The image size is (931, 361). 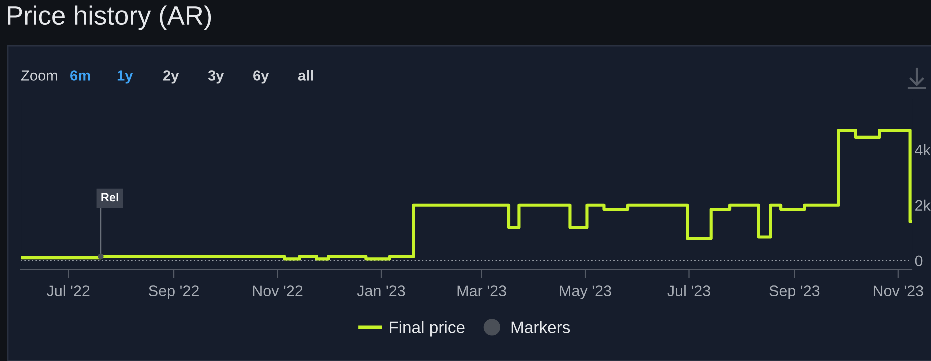 I want to click on annotation: Rel, so click(x=110, y=197).